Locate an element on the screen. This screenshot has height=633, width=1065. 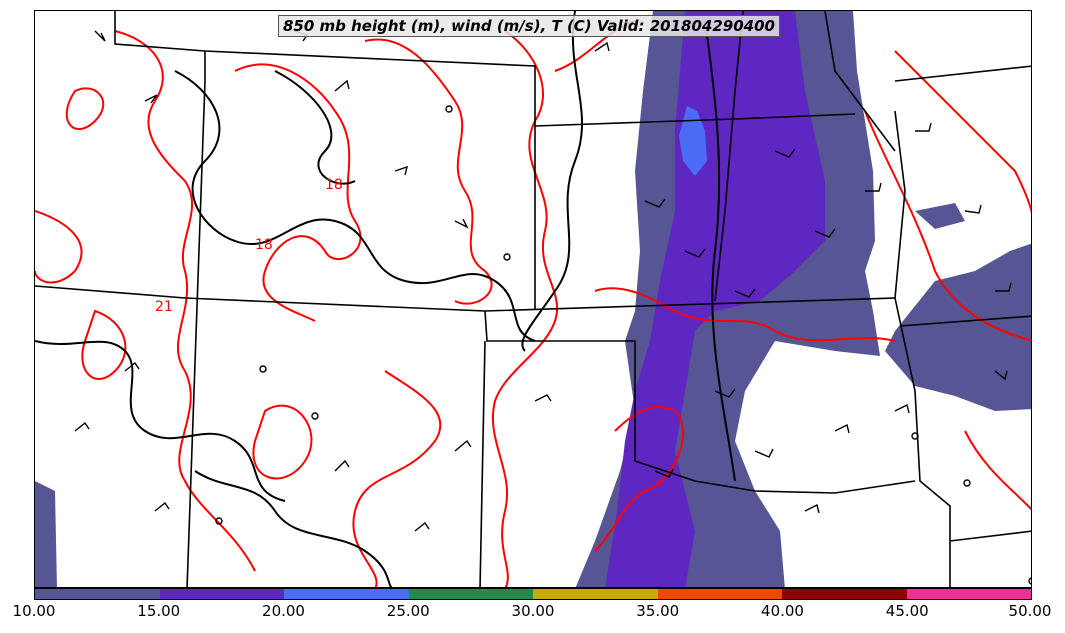
wind-band-east is located at coordinates (958, 327).